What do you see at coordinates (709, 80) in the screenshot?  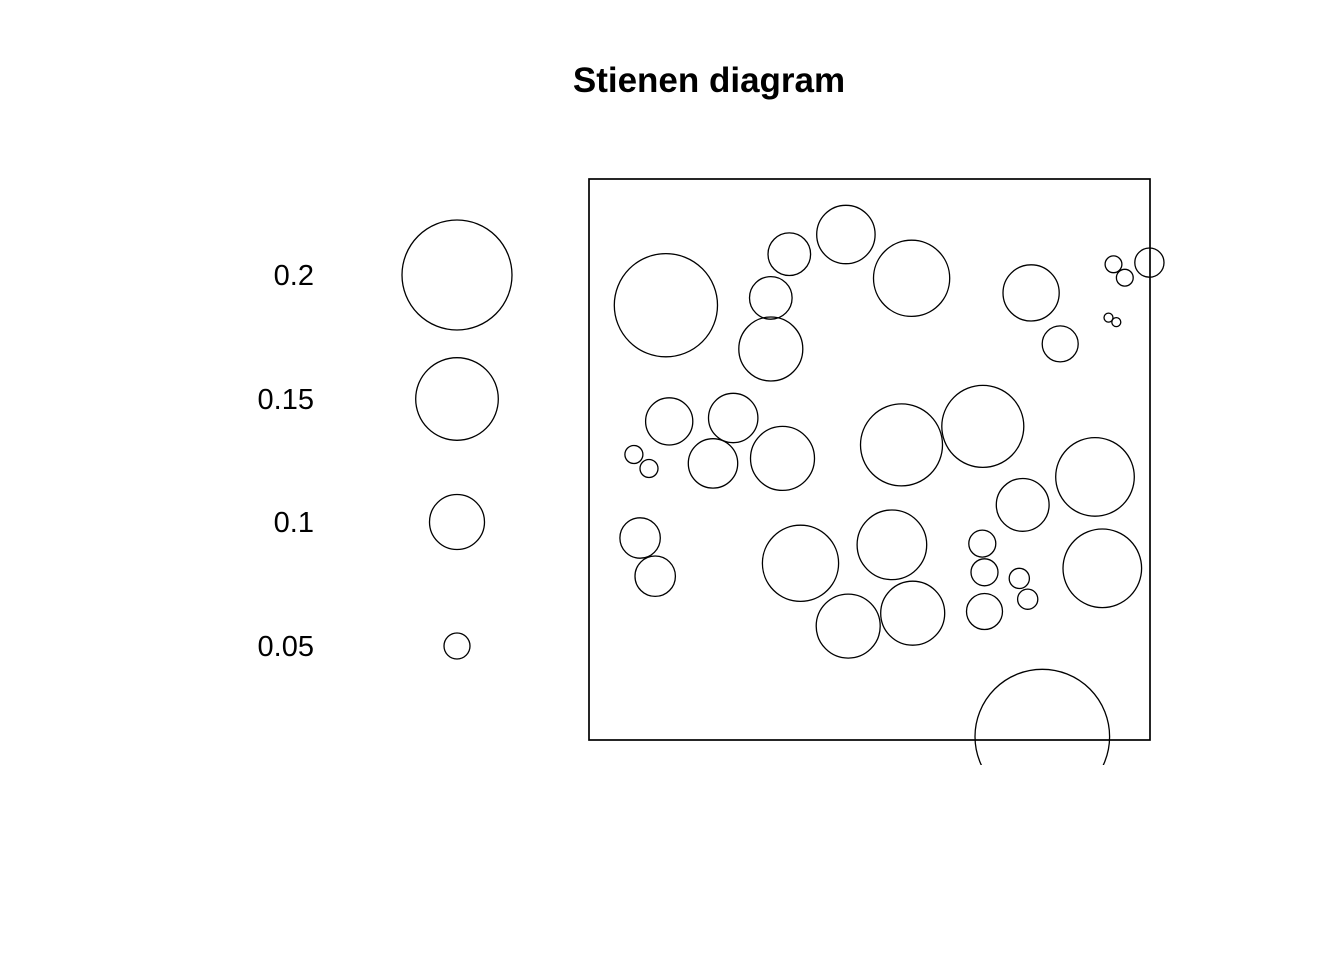 I see `chart-title: Stienen diagram` at bounding box center [709, 80].